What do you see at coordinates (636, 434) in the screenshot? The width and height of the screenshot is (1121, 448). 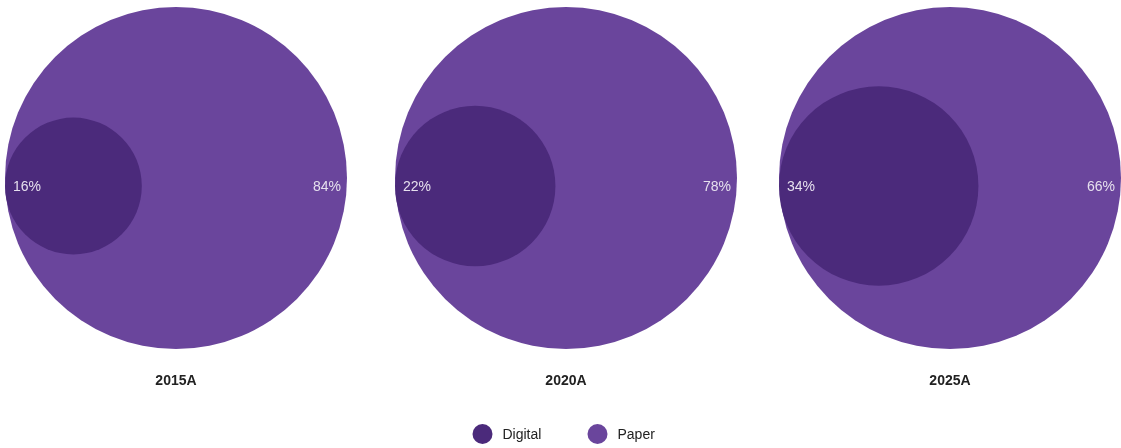 I see `legend-label: Paper` at bounding box center [636, 434].